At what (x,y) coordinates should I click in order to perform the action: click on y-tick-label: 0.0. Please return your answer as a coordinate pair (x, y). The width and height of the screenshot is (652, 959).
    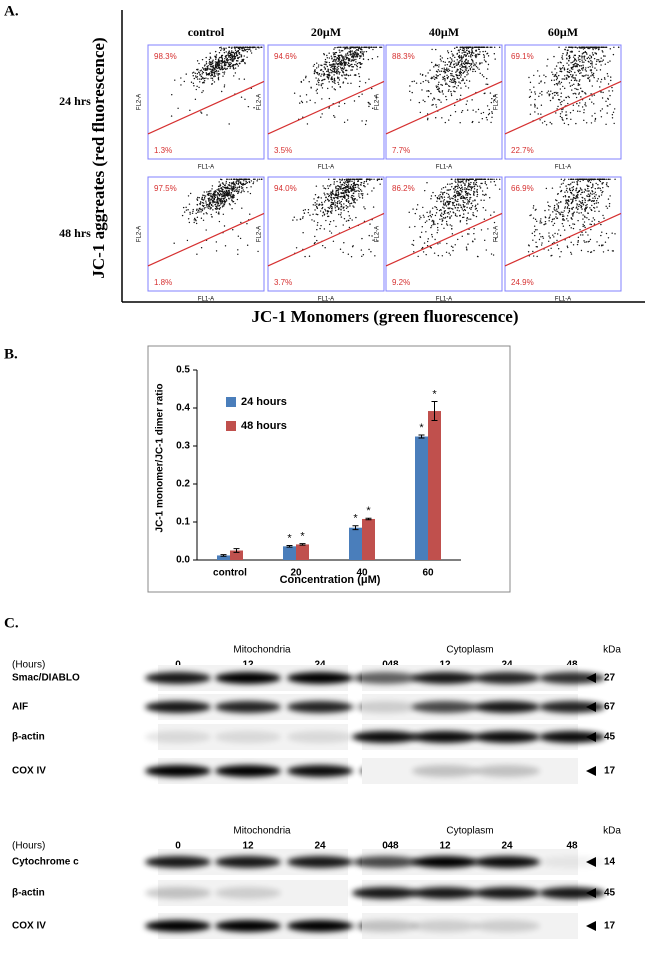
    Looking at the image, I should click on (183, 560).